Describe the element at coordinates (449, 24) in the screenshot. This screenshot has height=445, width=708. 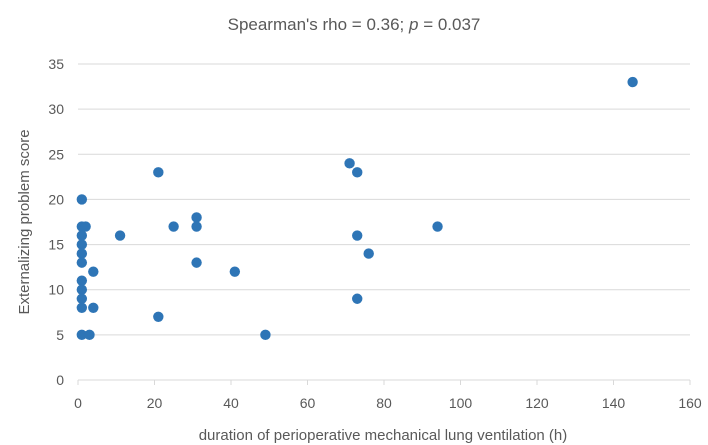
I see `title-suffix: = 0.037` at that location.